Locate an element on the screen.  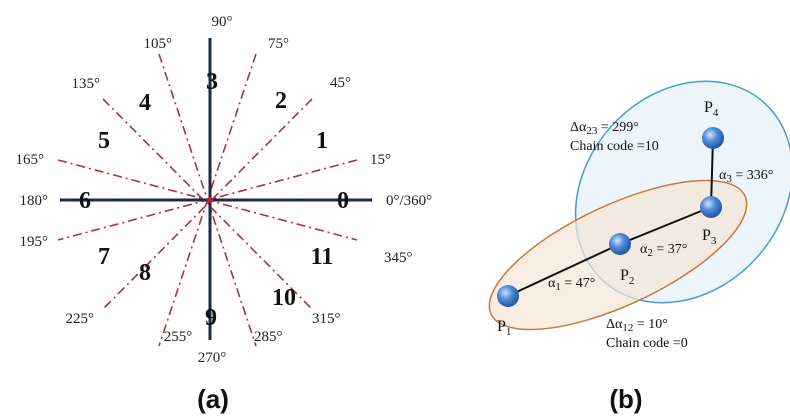
code-2: 2 is located at coordinates (281, 101).